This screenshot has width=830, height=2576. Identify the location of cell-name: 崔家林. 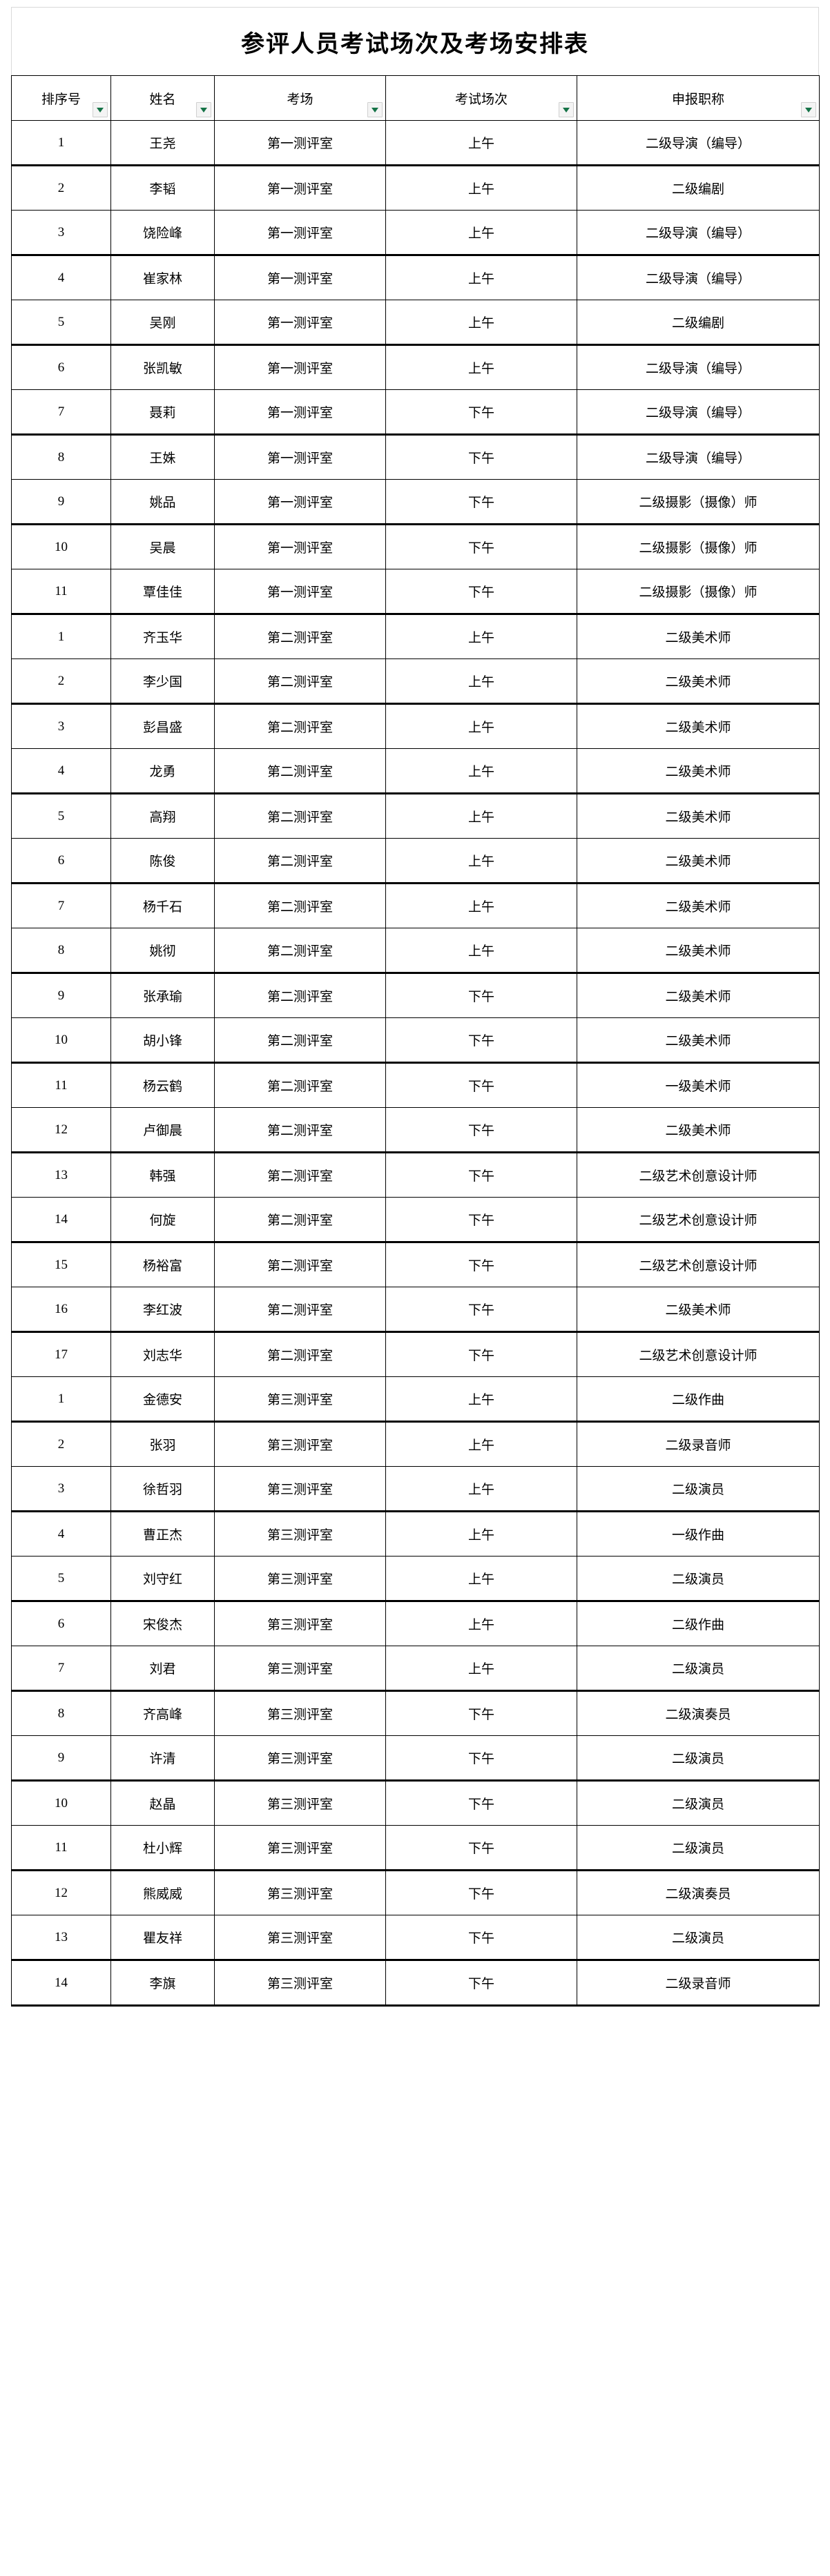
(163, 277).